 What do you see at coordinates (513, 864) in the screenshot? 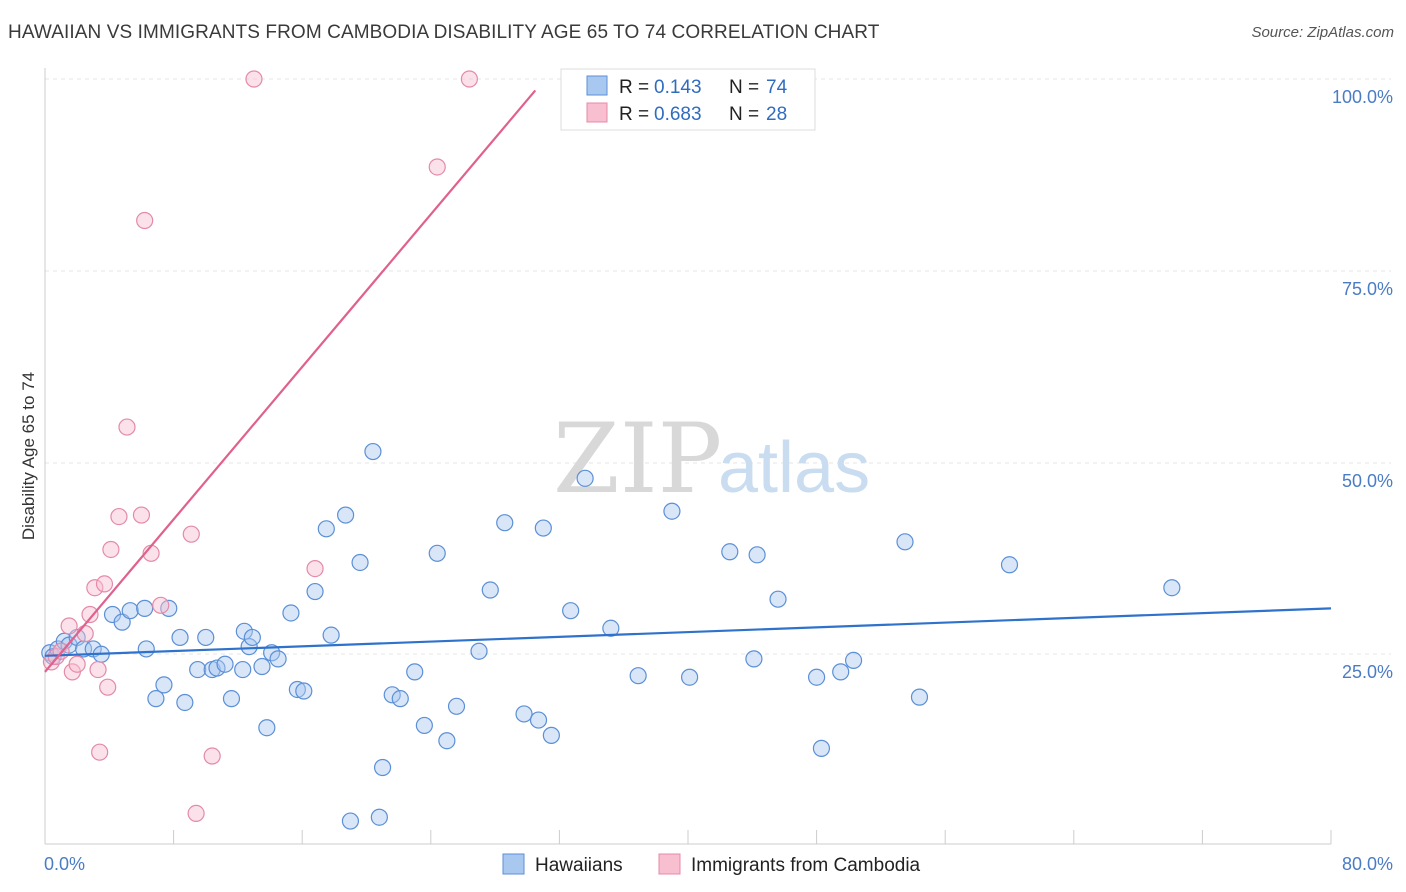
I see `bottom-legend-swatch-hawaiians` at bounding box center [513, 864].